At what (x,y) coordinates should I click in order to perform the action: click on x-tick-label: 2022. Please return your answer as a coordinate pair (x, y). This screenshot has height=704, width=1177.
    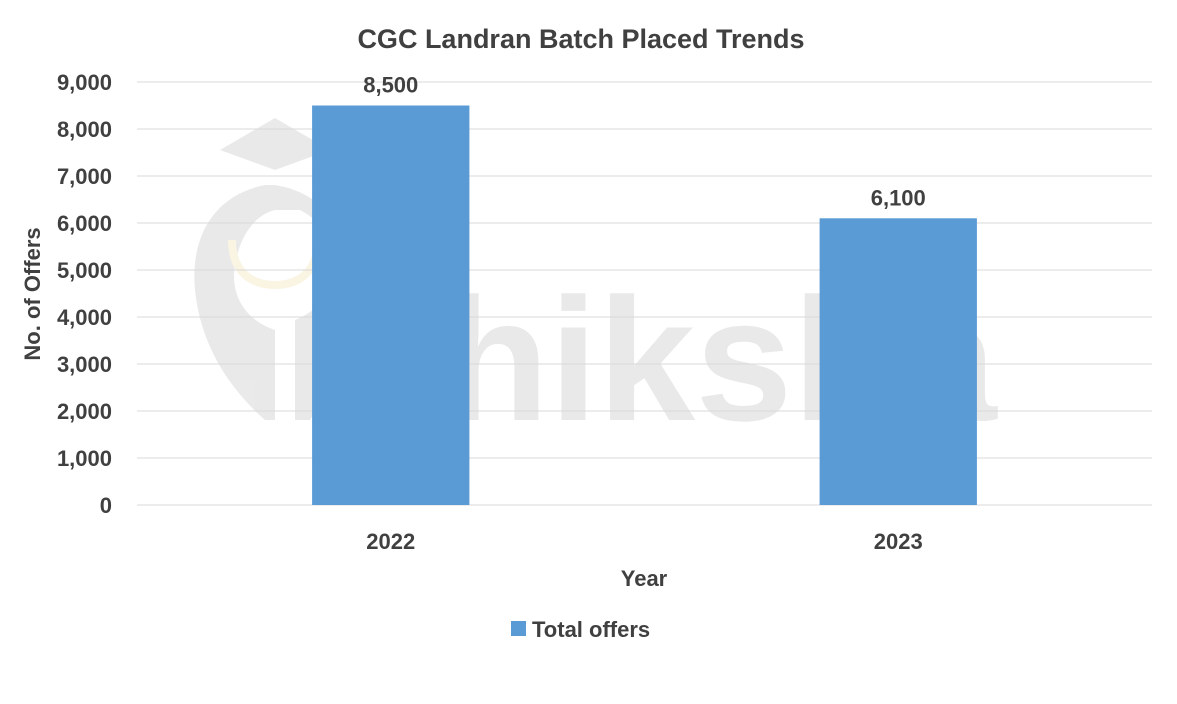
    Looking at the image, I should click on (390, 541).